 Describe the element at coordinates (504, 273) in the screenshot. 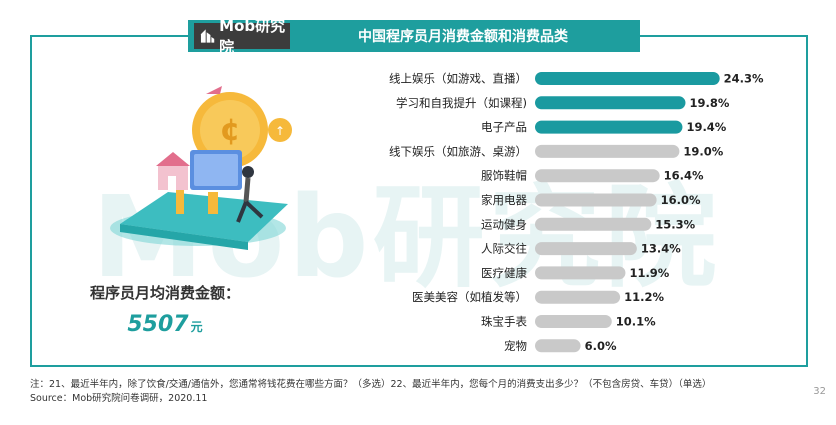

I see `bar-label: 医疗健康` at that location.